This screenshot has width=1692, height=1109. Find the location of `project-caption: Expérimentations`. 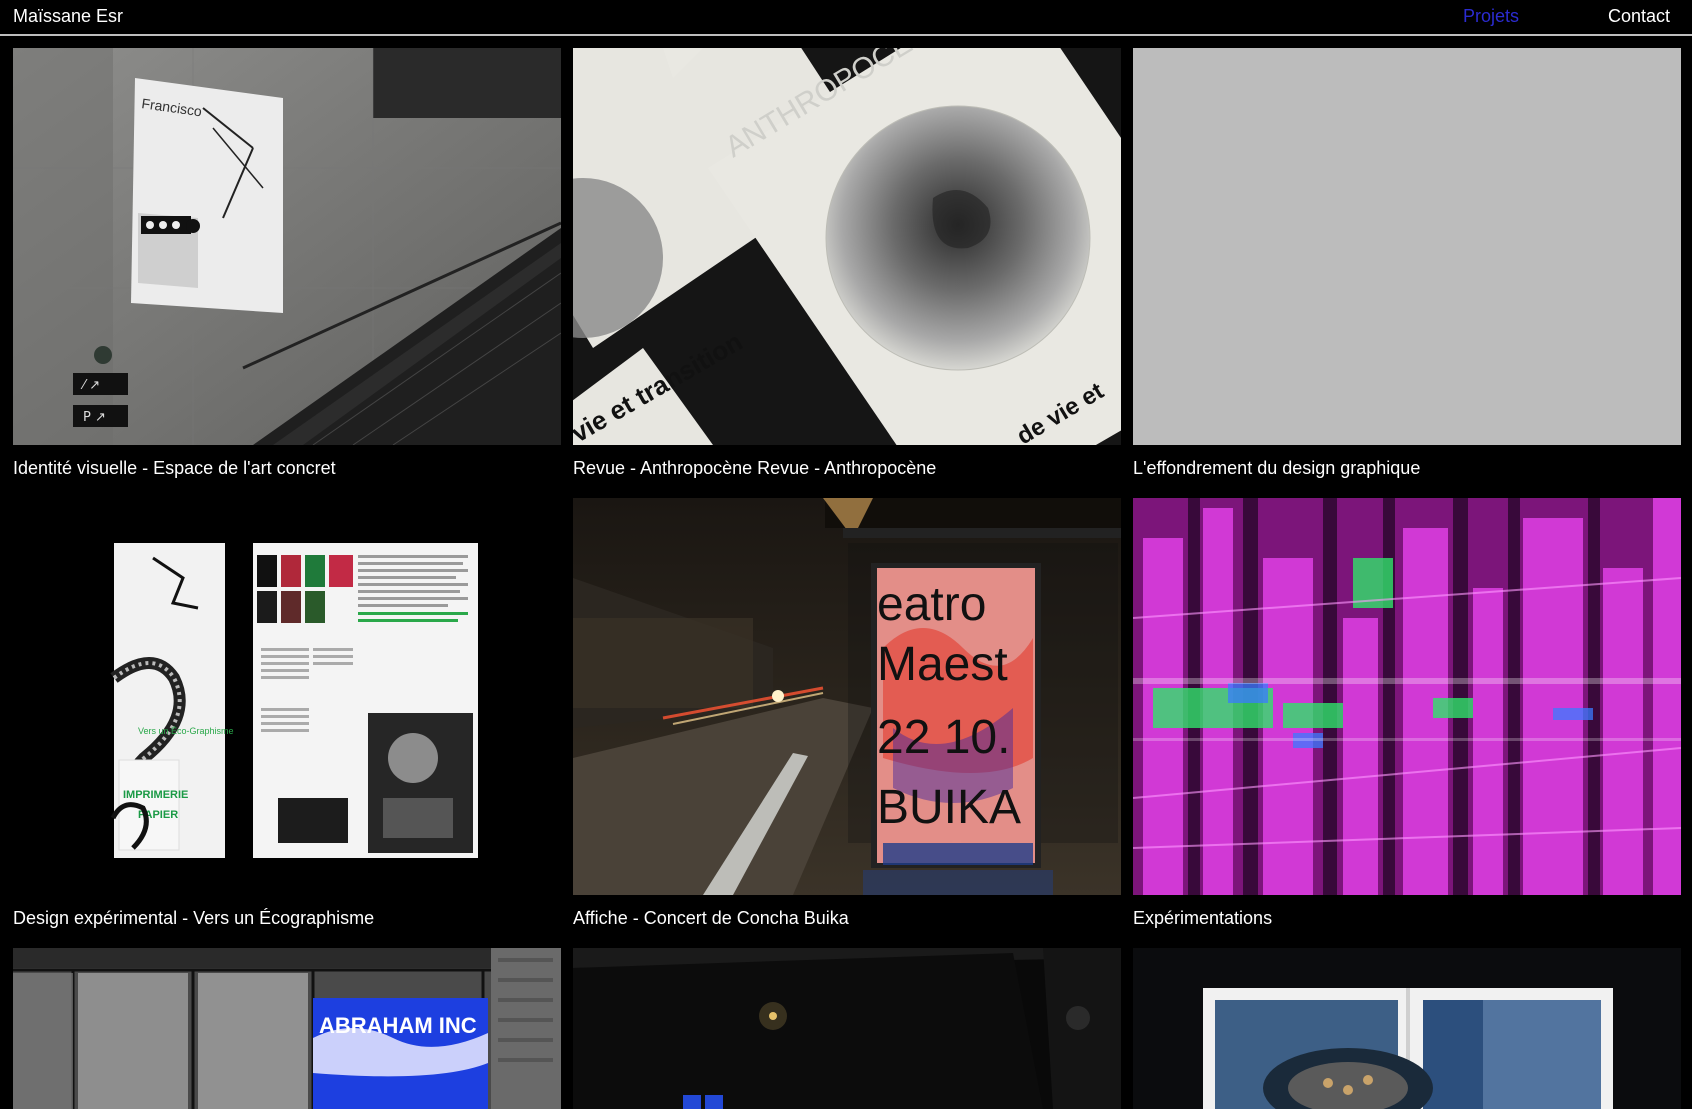

project-caption: Expérimentations is located at coordinates (1203, 918).